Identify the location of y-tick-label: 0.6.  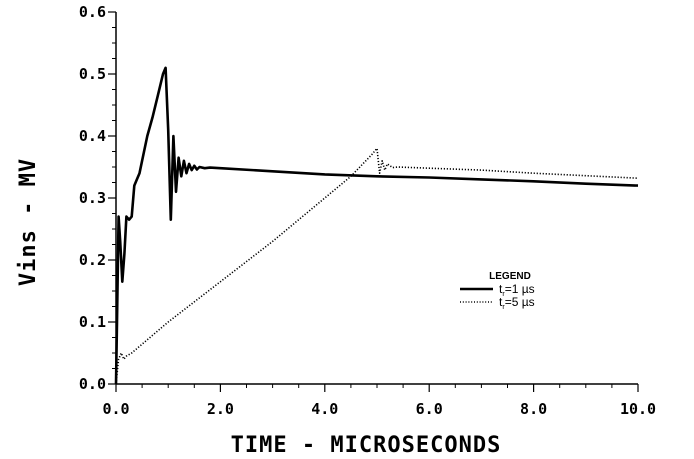
(92, 12).